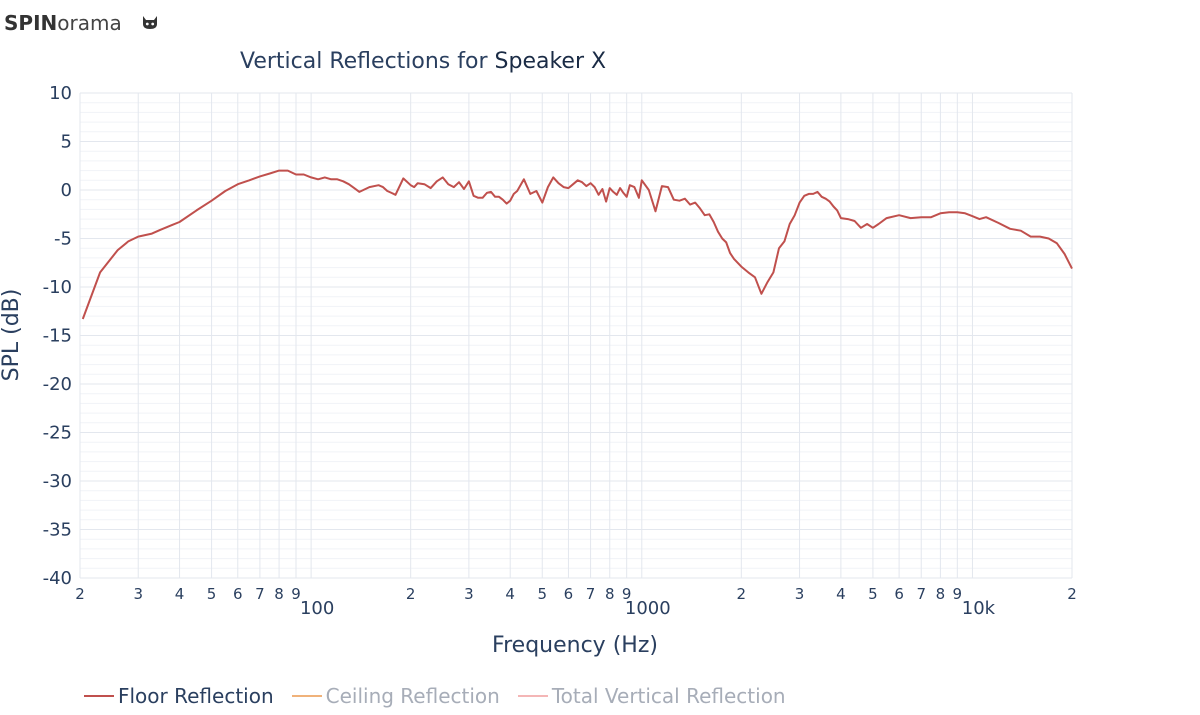 The height and width of the screenshot is (715, 1200). I want to click on y-tick-label: -20, so click(57, 384).